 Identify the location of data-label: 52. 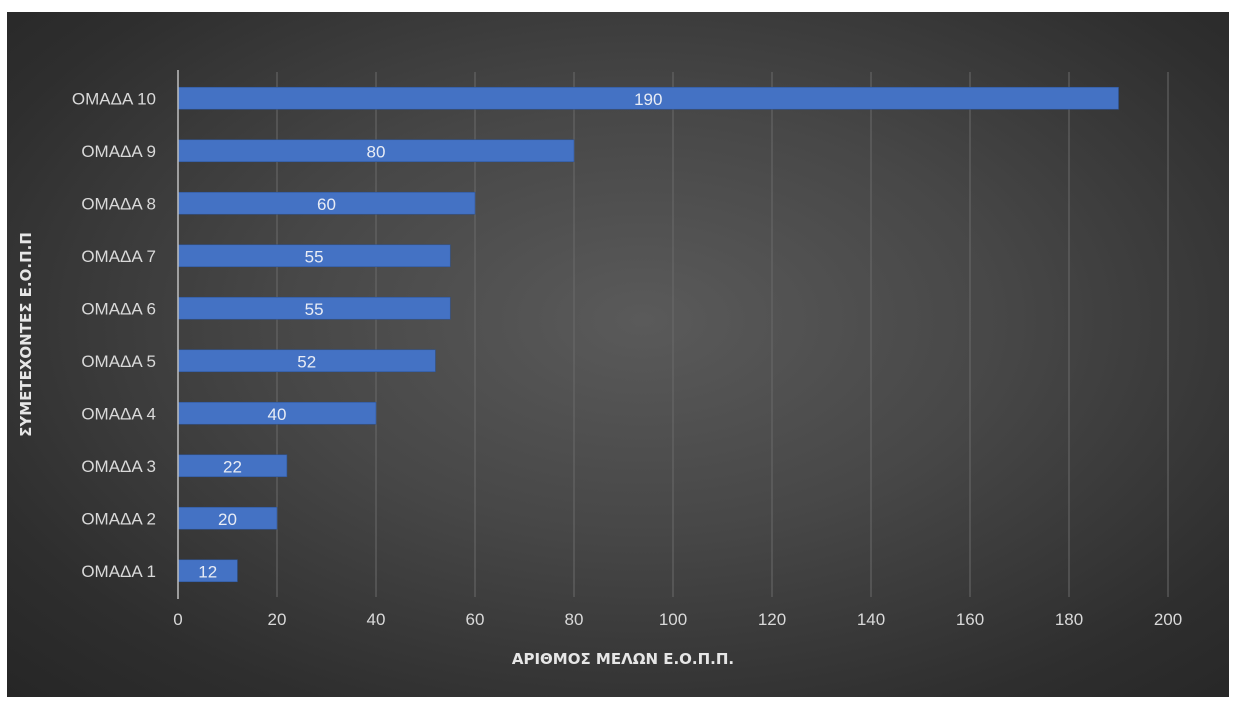
(306, 361).